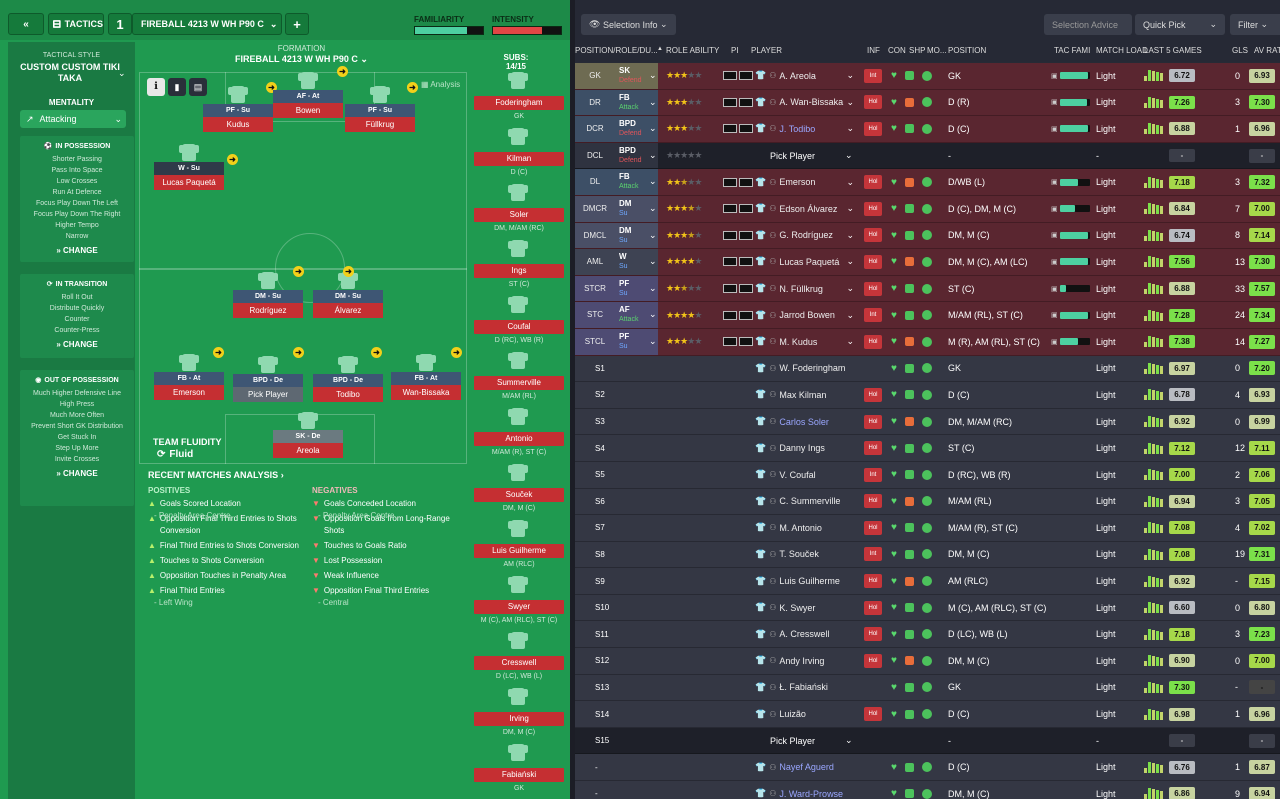 Image resolution: width=1280 pixels, height=799 pixels. I want to click on sub-slot: Foderingham GK, so click(519, 108).